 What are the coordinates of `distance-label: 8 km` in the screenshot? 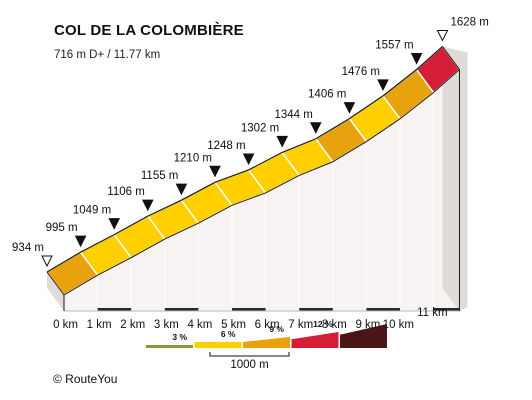 It's located at (334, 325).